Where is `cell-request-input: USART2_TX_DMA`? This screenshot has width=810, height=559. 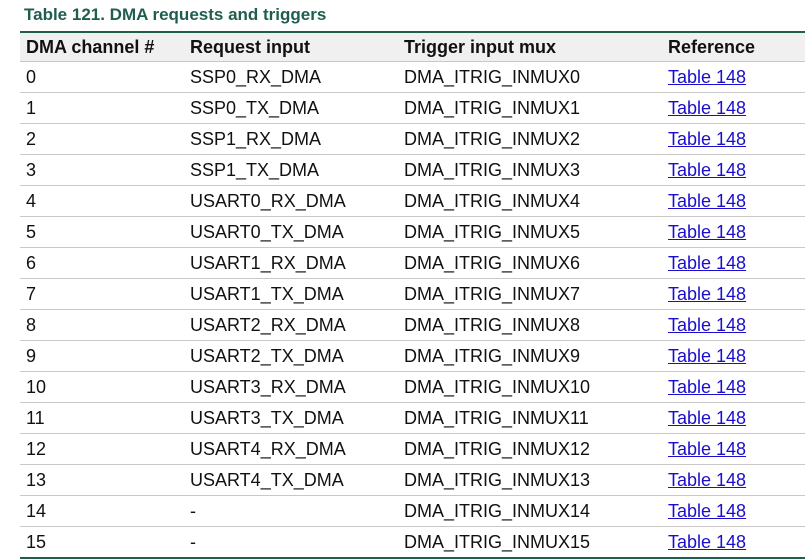 cell-request-input: USART2_TX_DMA is located at coordinates (267, 355).